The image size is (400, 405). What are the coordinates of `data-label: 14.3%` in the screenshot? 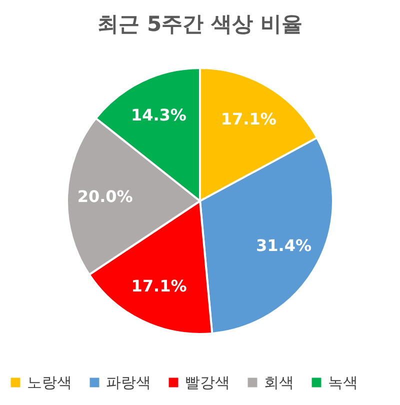 It's located at (158, 114).